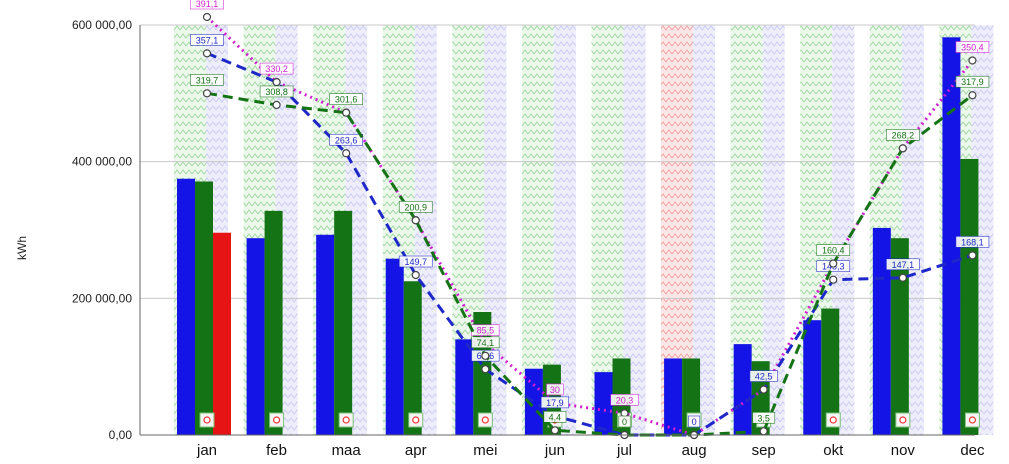  I want to click on data-label: 350,4, so click(972, 47).